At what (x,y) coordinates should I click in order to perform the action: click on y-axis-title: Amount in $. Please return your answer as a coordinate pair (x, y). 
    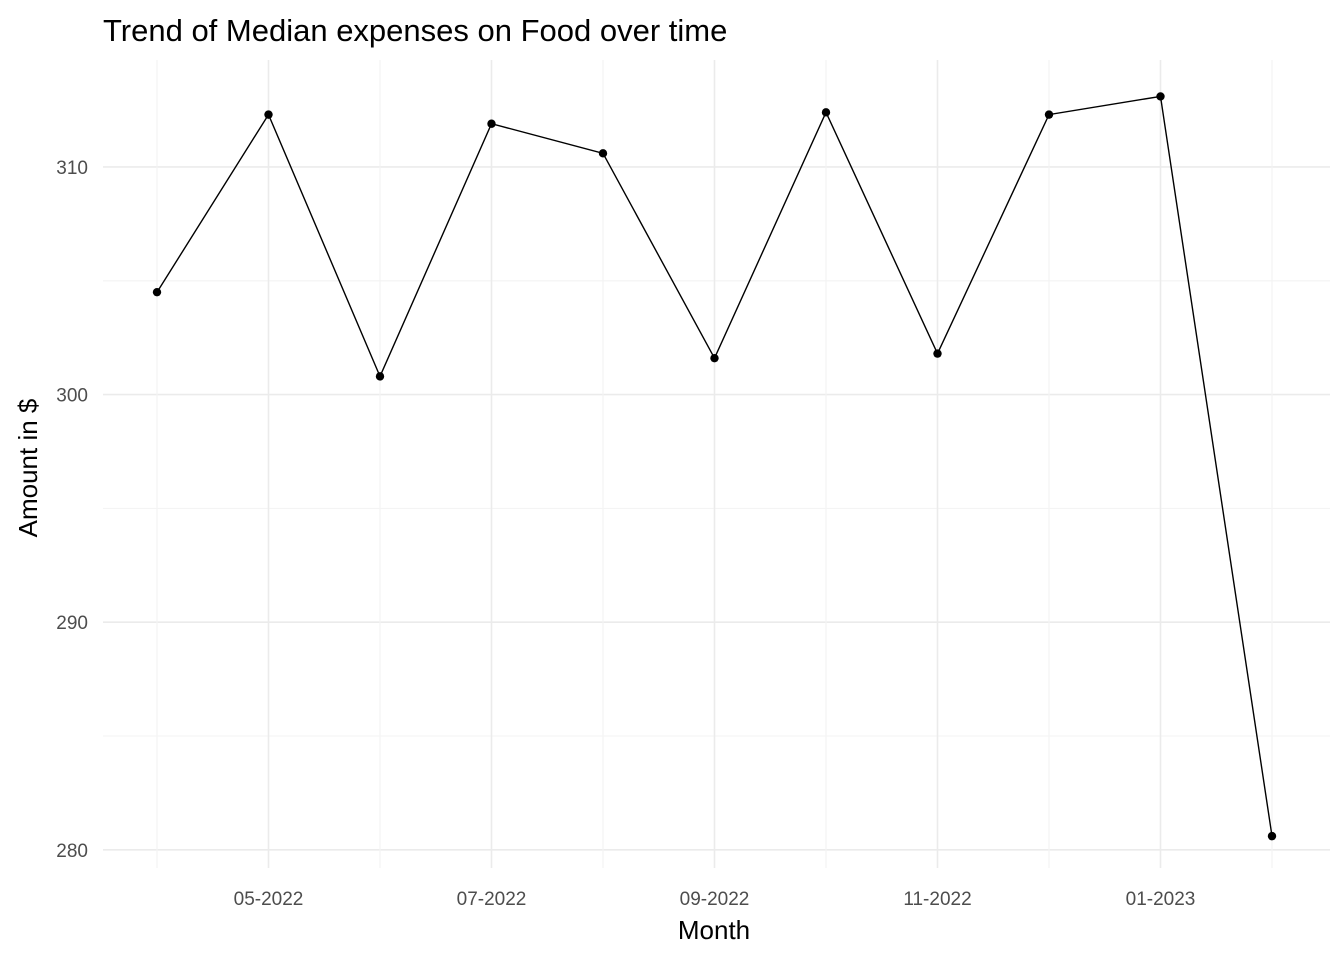
    Looking at the image, I should click on (28, 467).